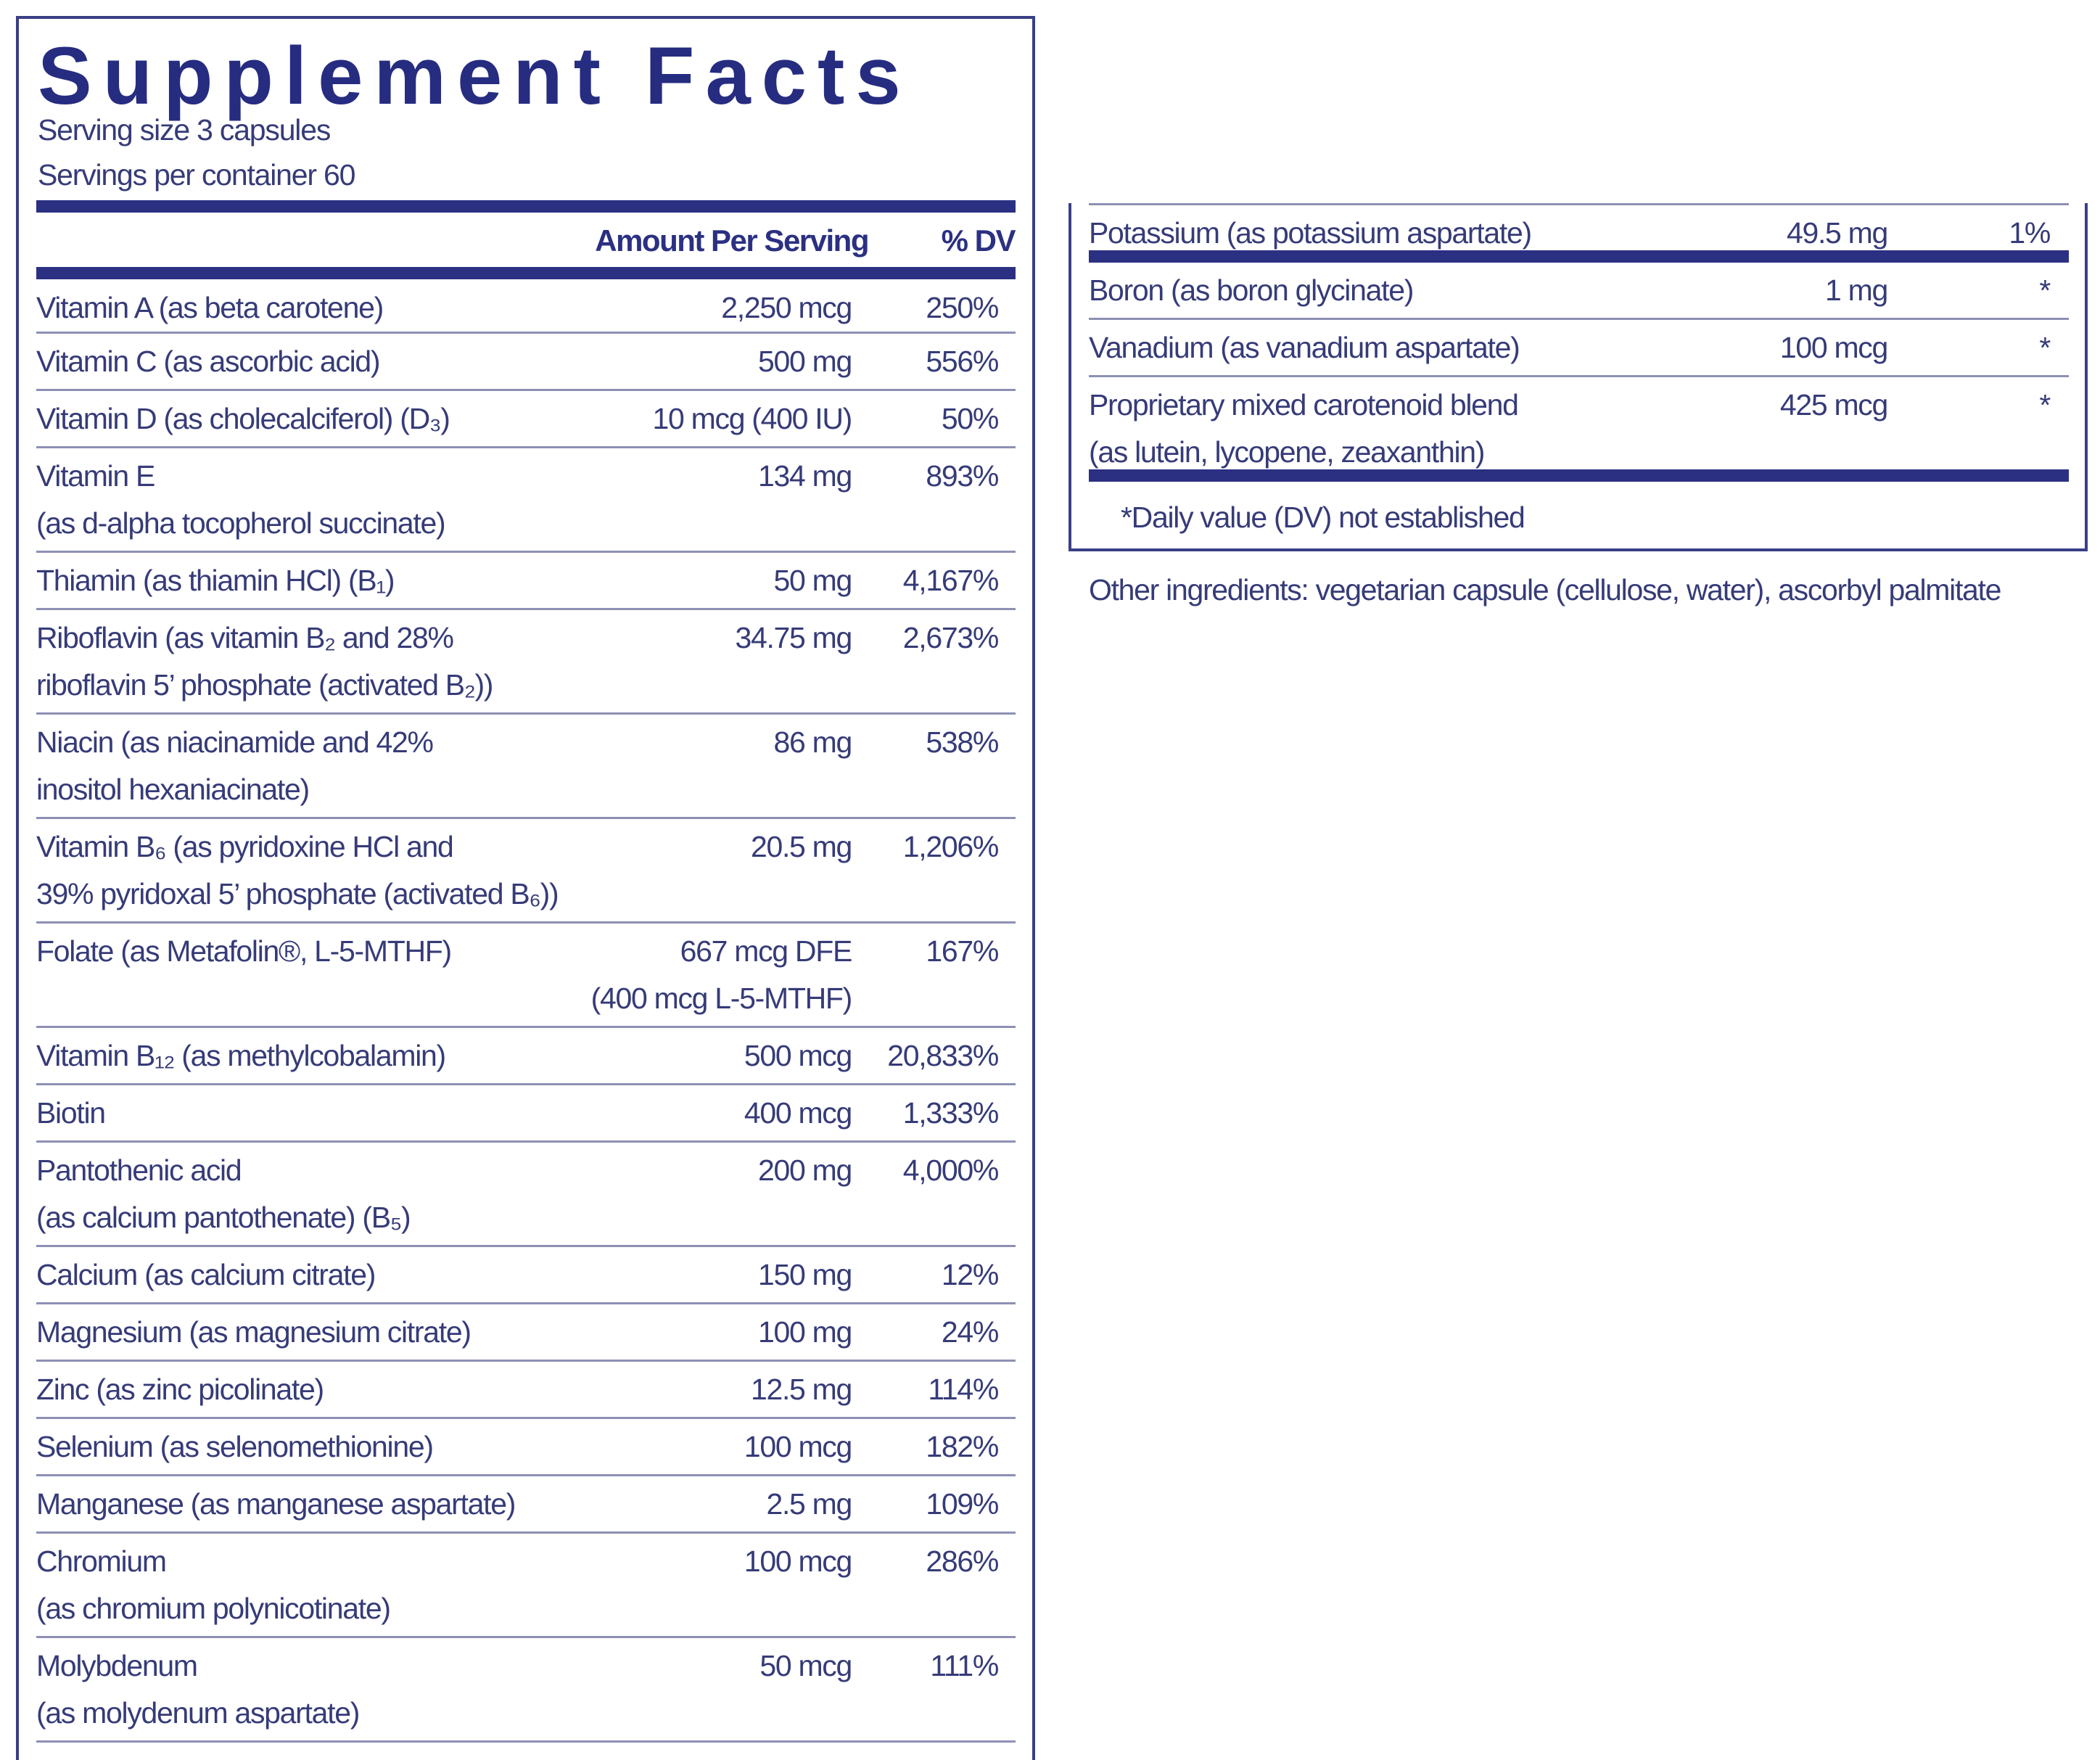 The width and height of the screenshot is (2100, 1760). I want to click on amount-per-serving: 10 mcg (400 IU), so click(752, 419).